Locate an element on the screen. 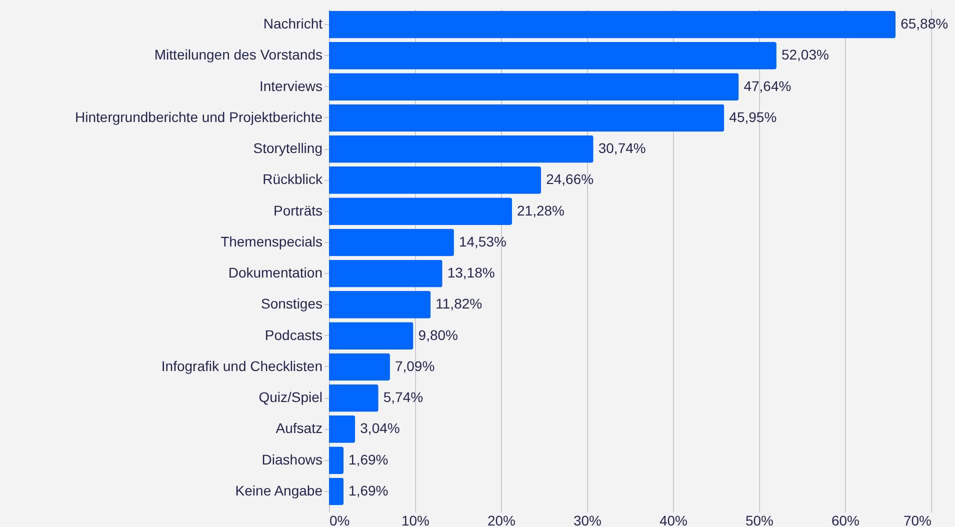  x-tick-label: 70% is located at coordinates (917, 519).